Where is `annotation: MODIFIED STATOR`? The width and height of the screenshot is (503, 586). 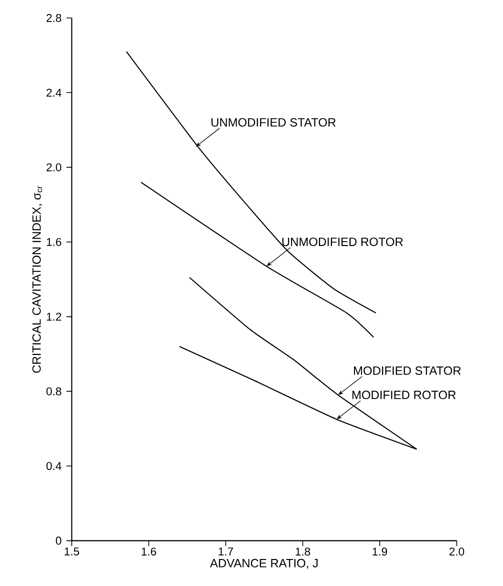 annotation: MODIFIED STATOR is located at coordinates (407, 370).